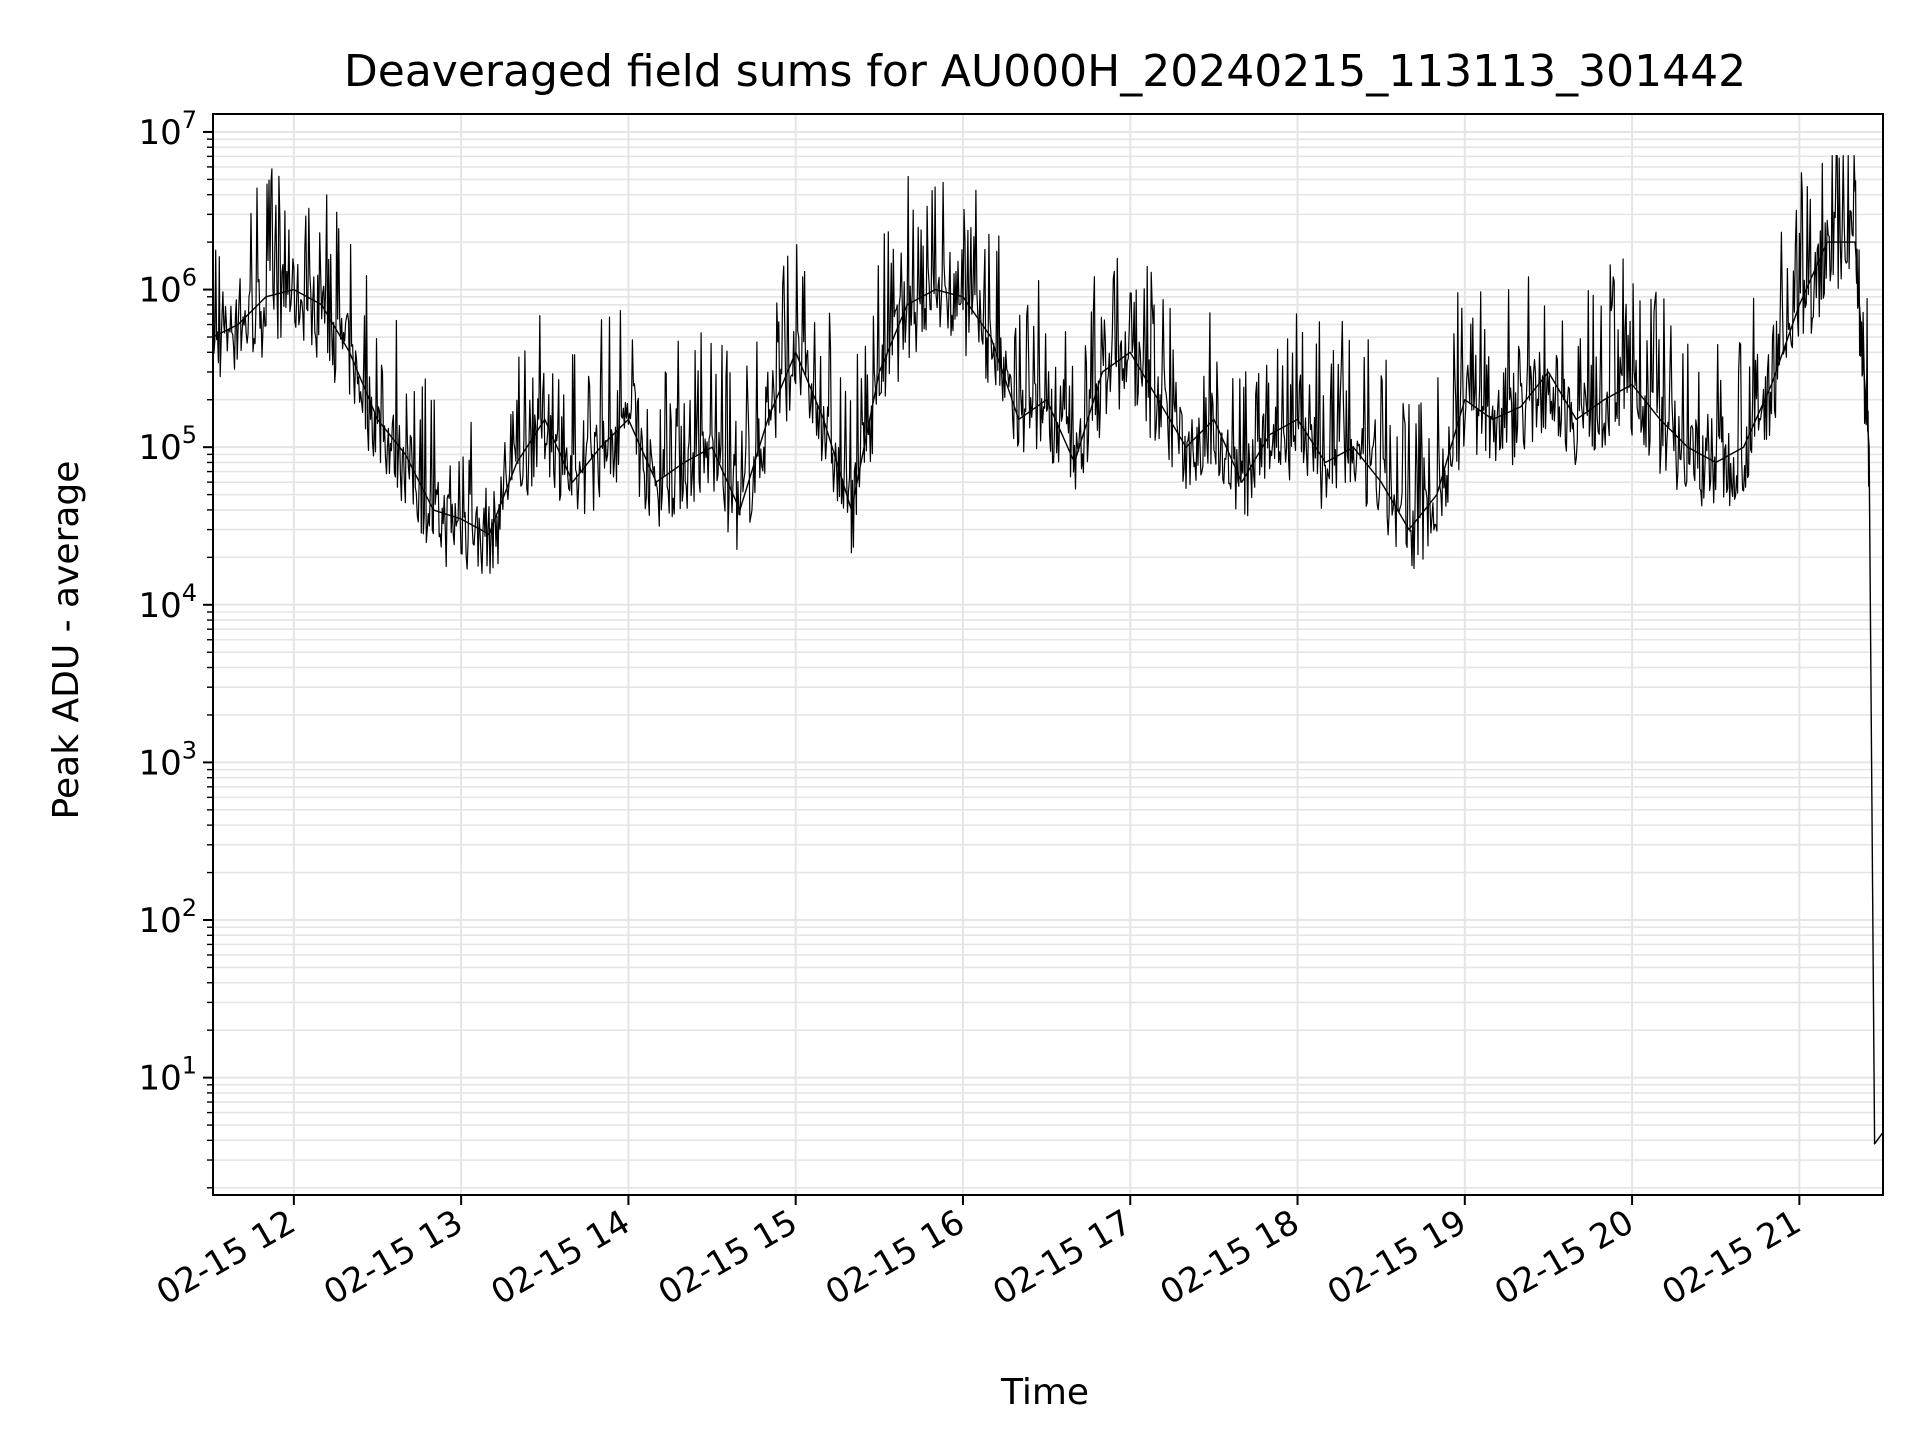  Describe the element at coordinates (226, 1257) in the screenshot. I see `x-tick-label: 02-15 12` at that location.